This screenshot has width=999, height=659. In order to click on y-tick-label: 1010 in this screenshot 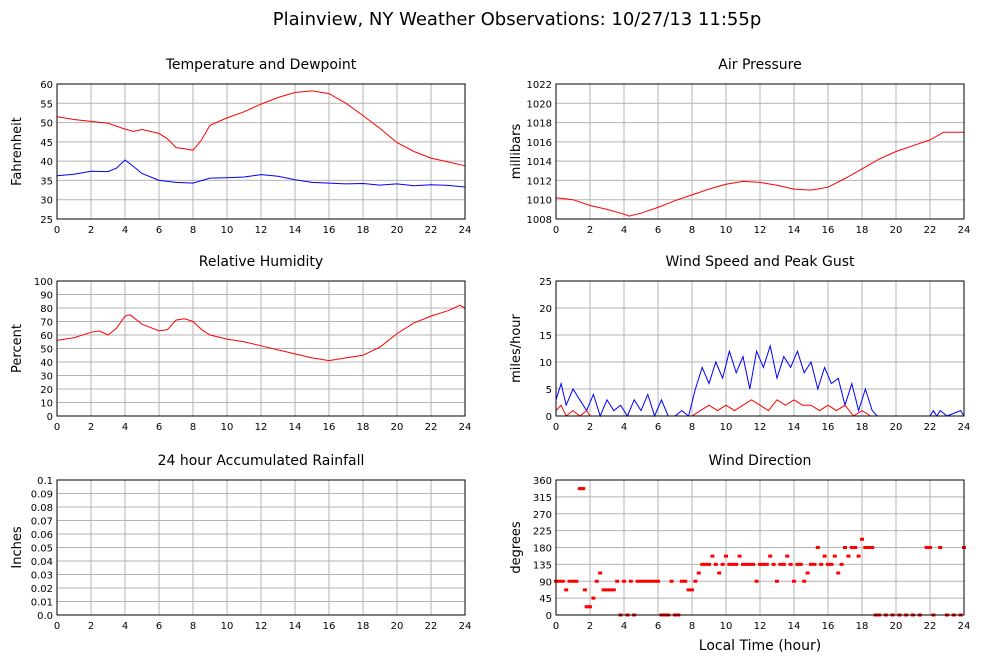, I will do `click(539, 201)`.